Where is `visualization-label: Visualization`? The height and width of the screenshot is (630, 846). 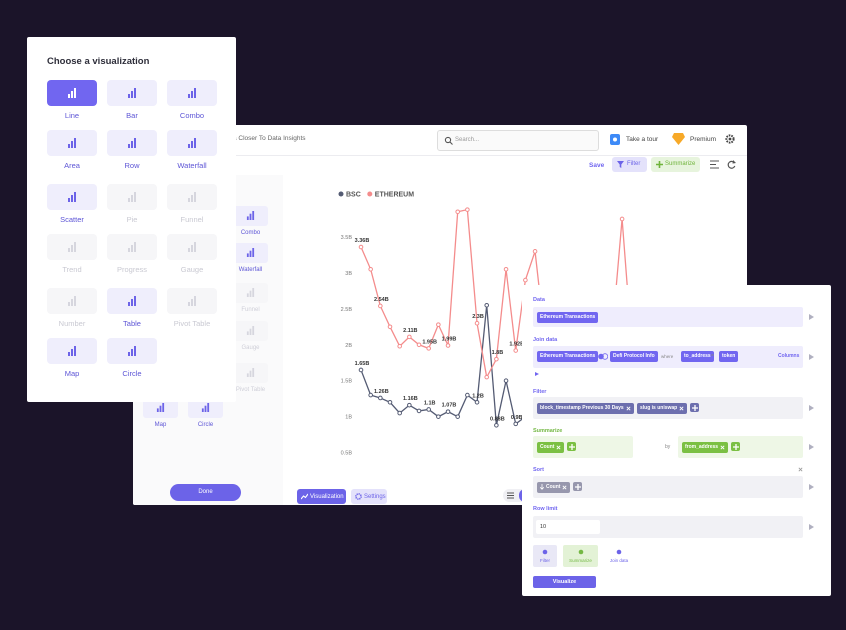 visualization-label: Visualization is located at coordinates (327, 496).